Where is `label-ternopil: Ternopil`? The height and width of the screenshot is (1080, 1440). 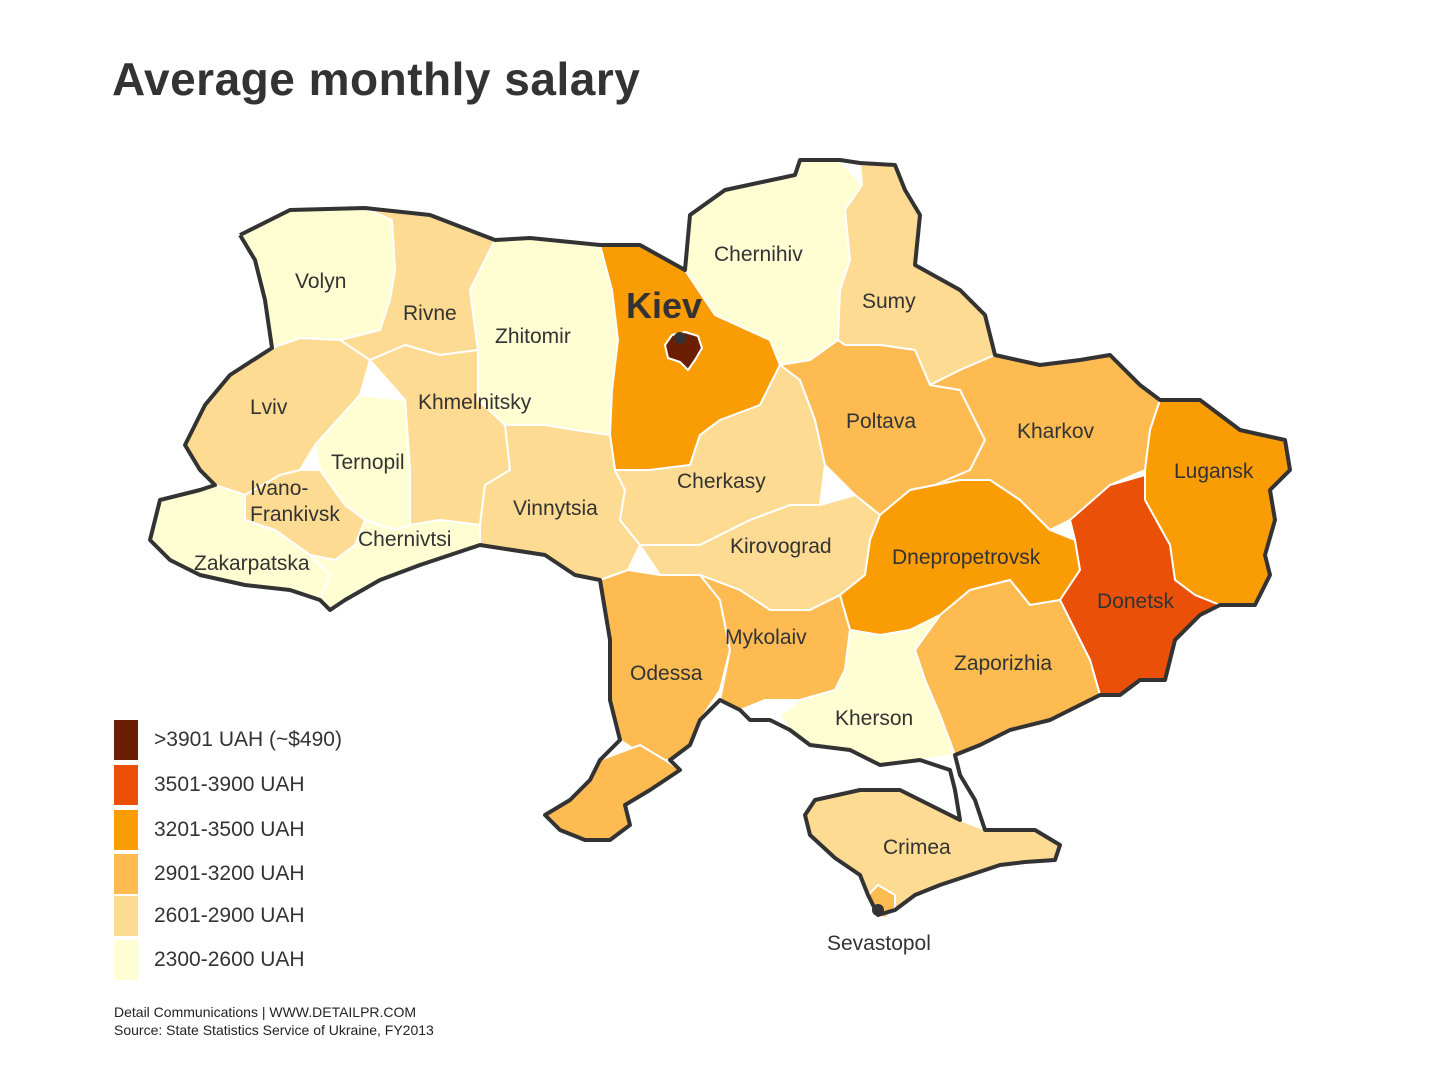 label-ternopil: Ternopil is located at coordinates (368, 462).